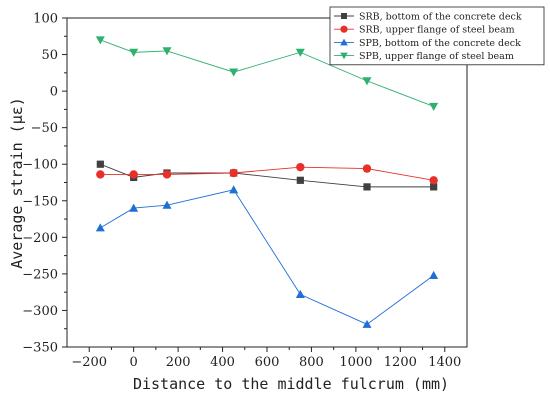  I want to click on legend-item-4: SPB, upper flange of steel beam, so click(424, 56).